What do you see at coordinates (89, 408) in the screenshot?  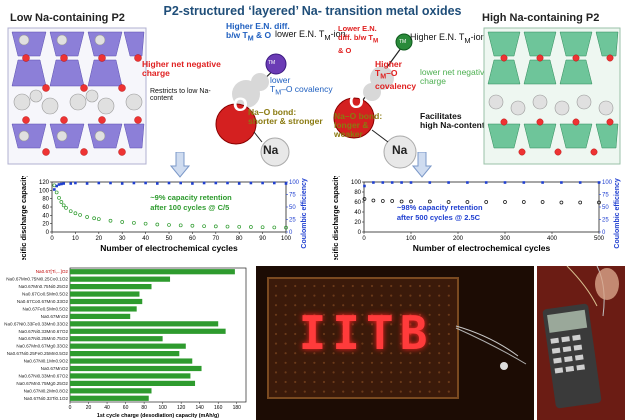 I see `bar-x-tick-label: 20` at bounding box center [89, 408].